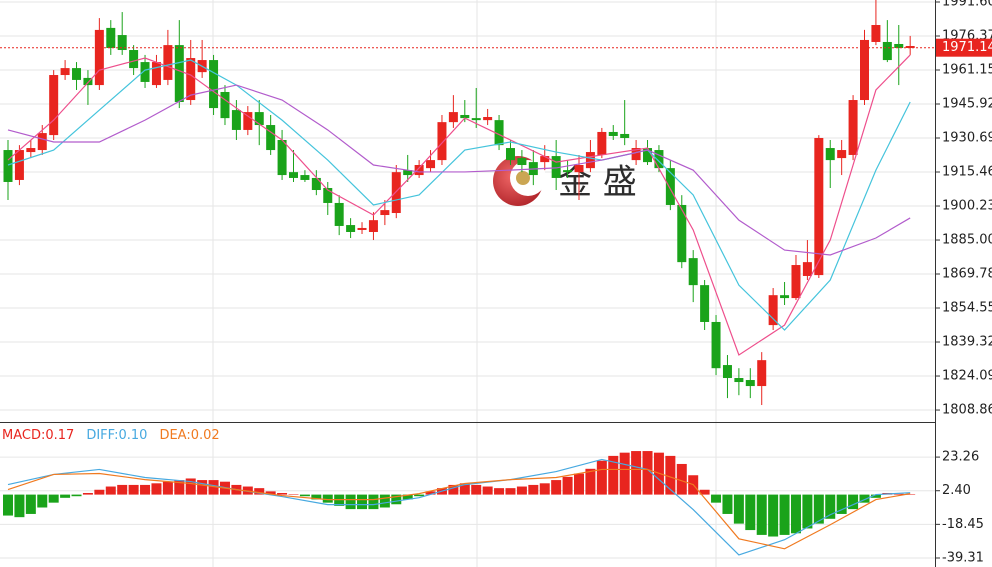 The height and width of the screenshot is (567, 992). What do you see at coordinates (59, 435) in the screenshot?
I see `legend-value: 0.17` at bounding box center [59, 435].